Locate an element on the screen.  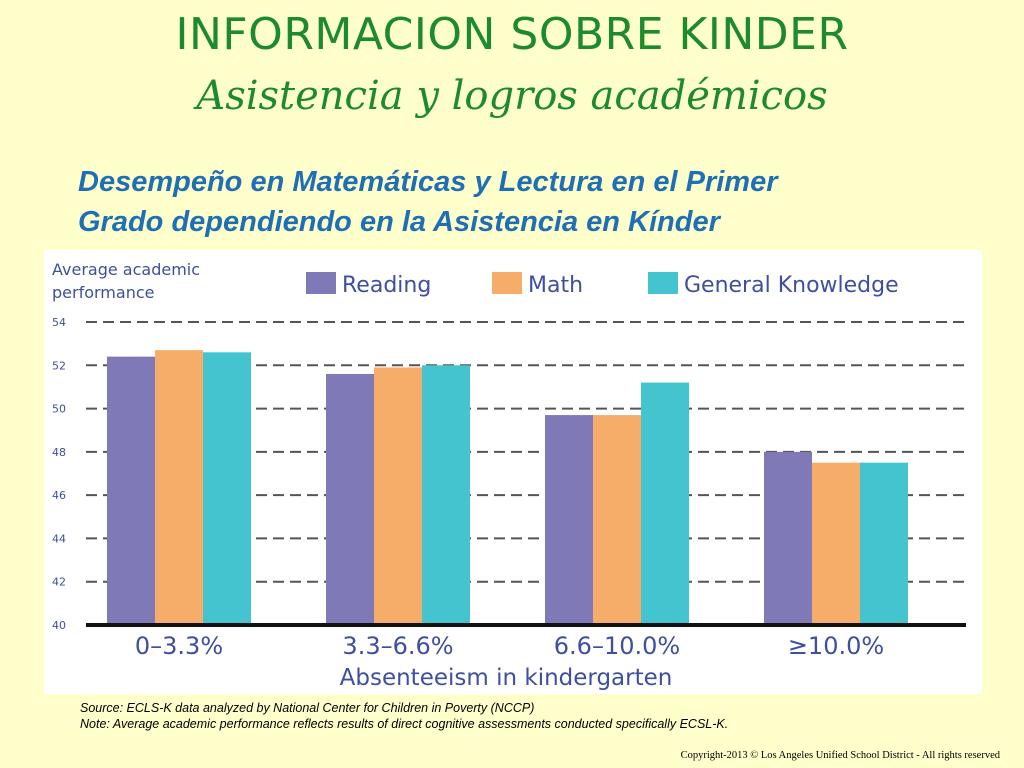
y-axis-label-line-1: Average academic is located at coordinates (126, 269).